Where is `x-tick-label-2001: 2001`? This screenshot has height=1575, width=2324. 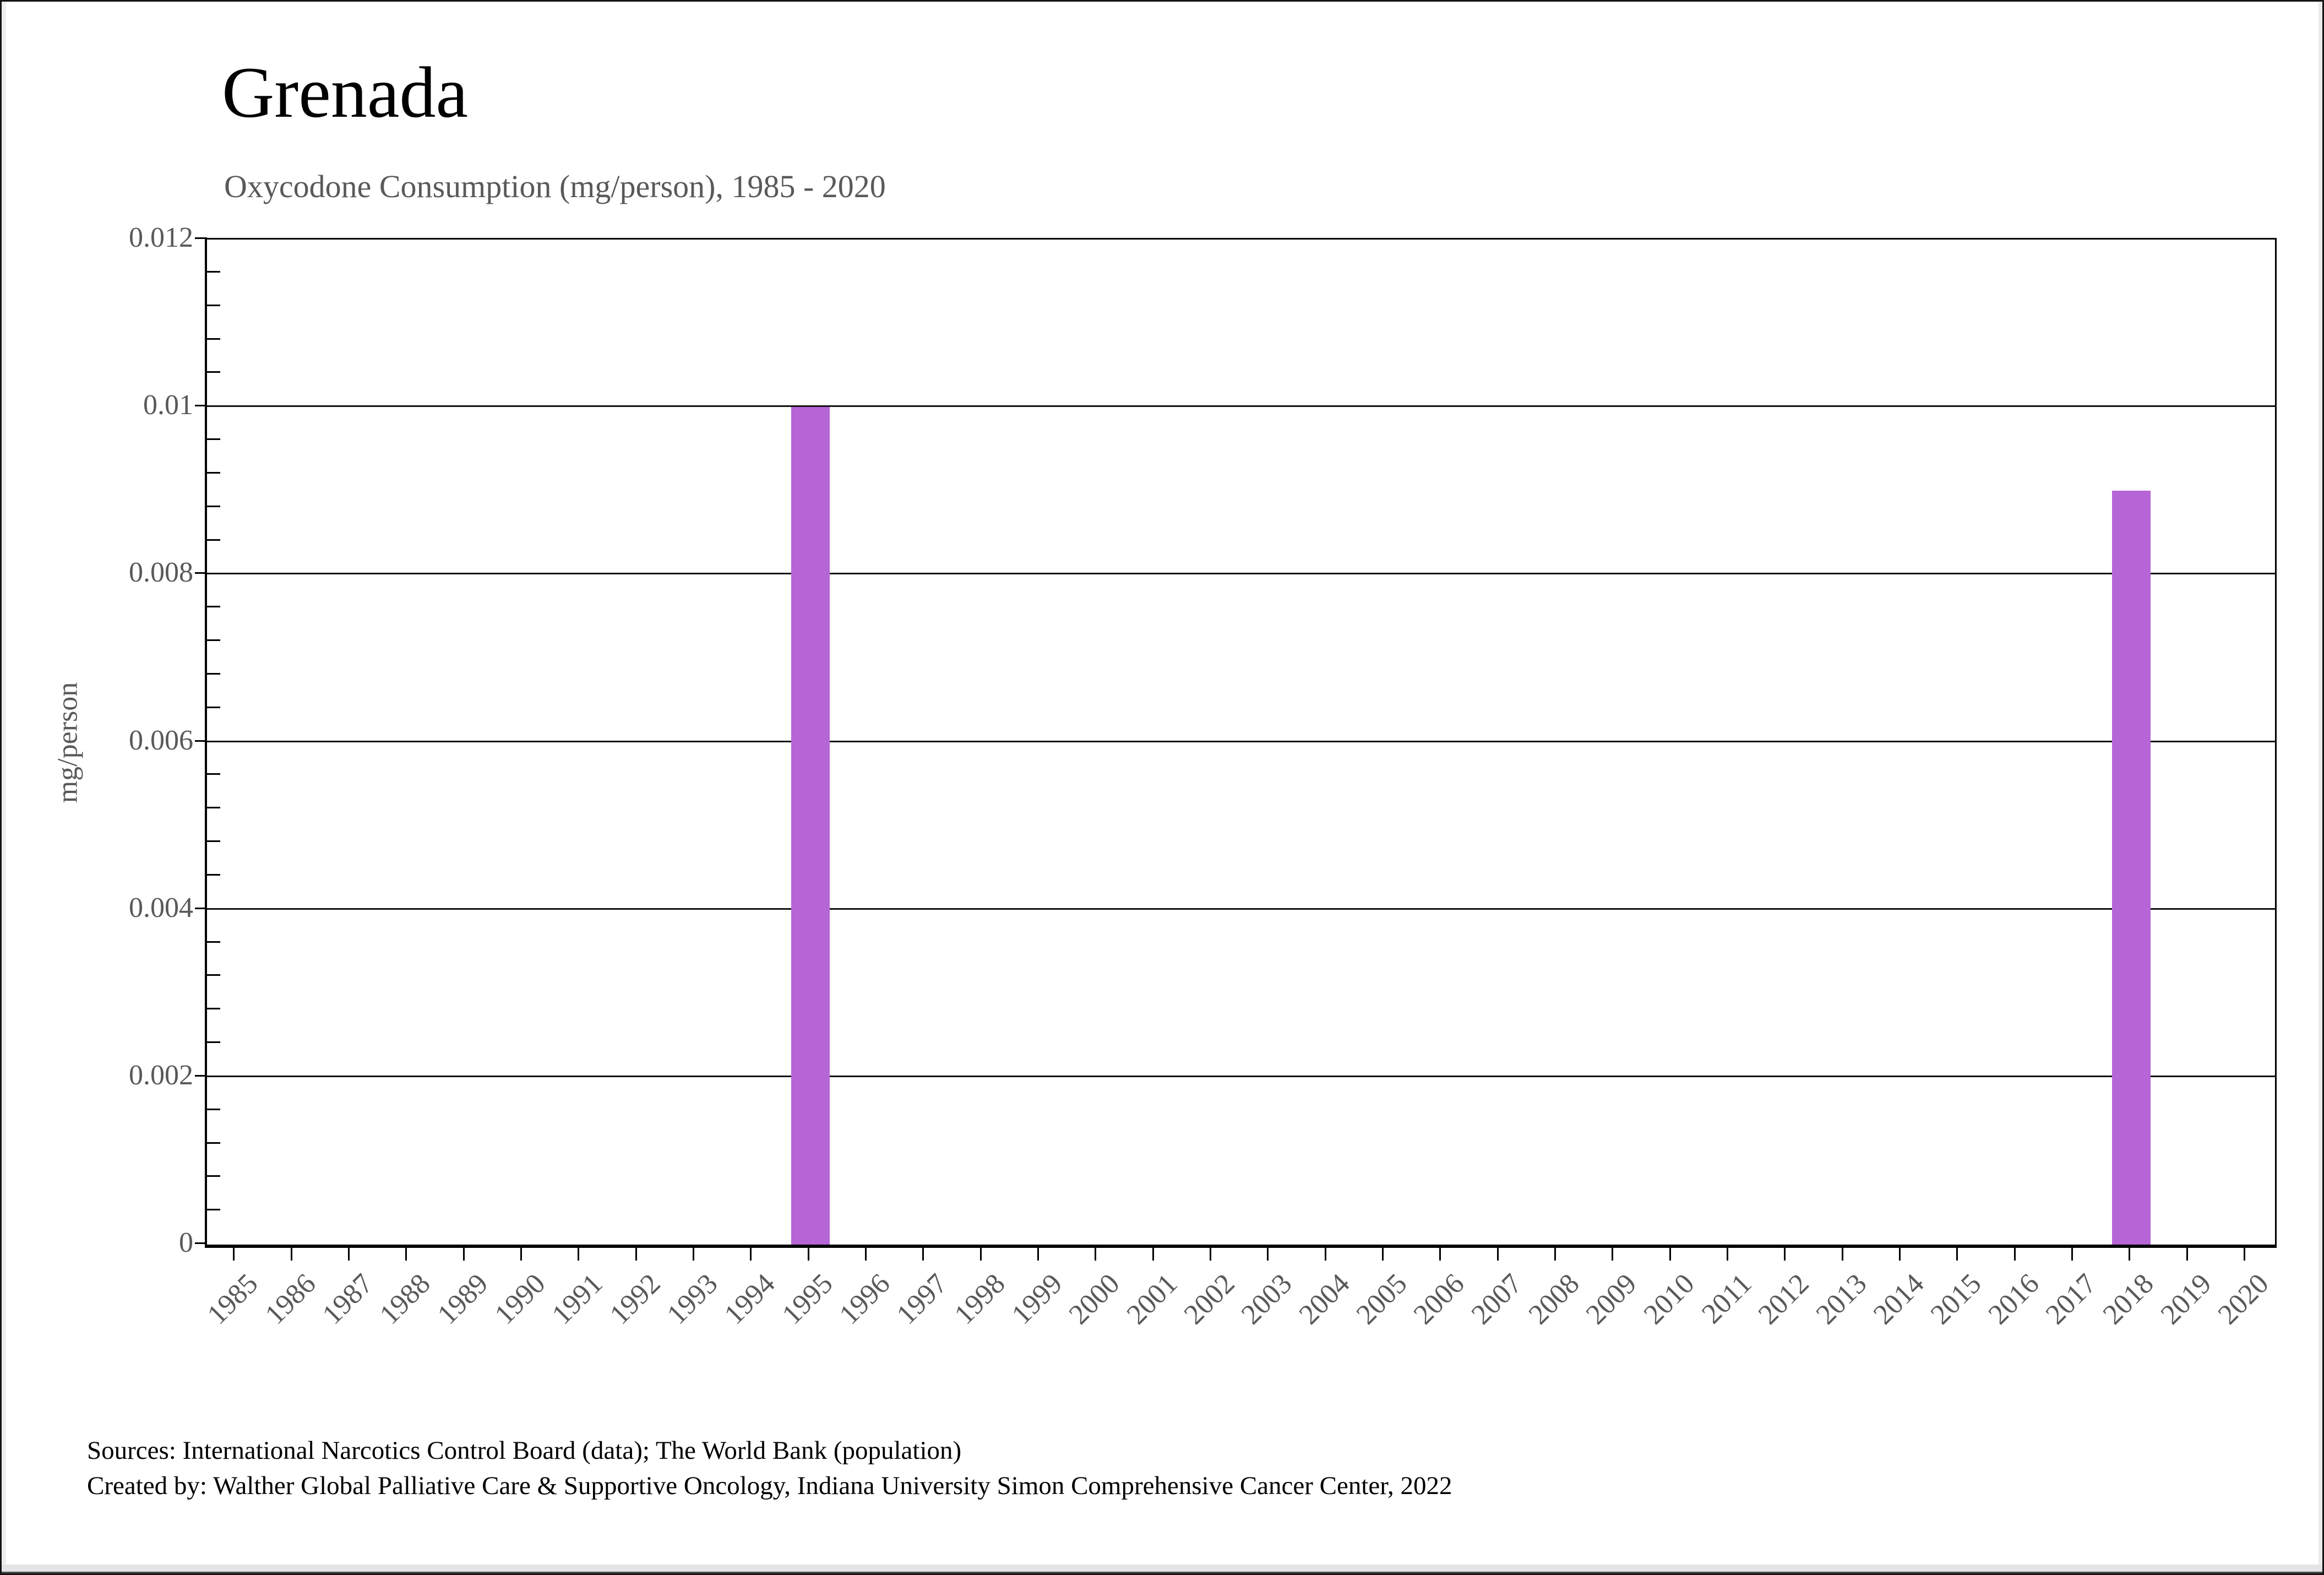 x-tick-label-2001: 2001 is located at coordinates (1152, 1299).